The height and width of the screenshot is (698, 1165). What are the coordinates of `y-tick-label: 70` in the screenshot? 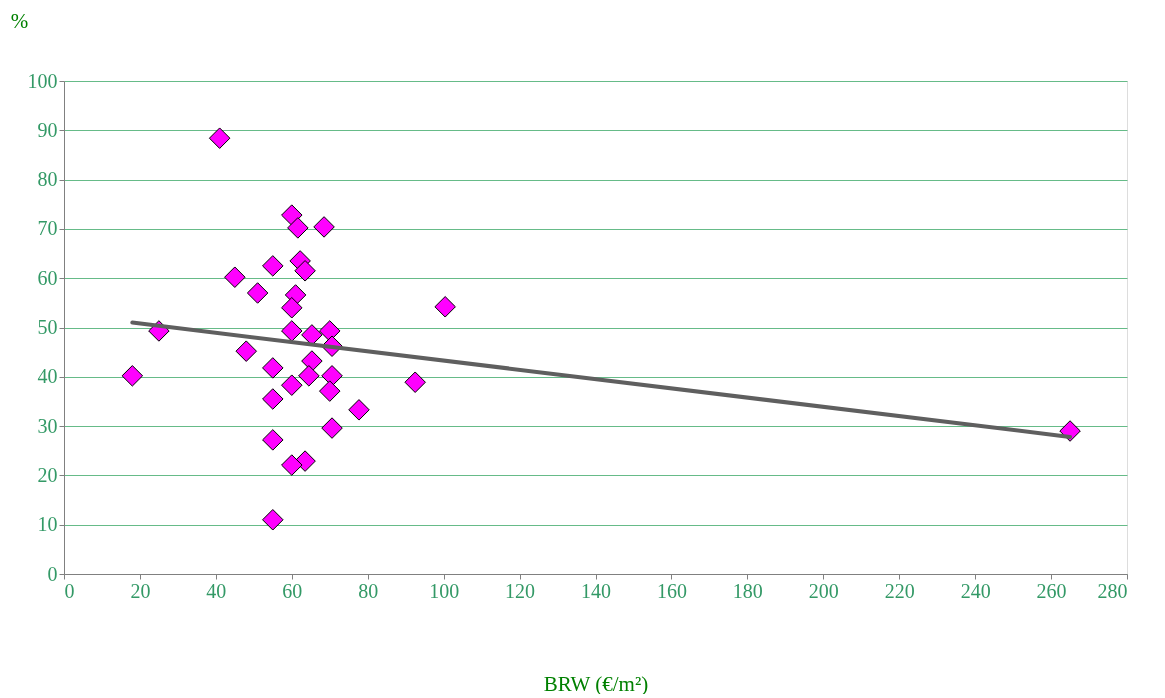 It's located at (47, 228).